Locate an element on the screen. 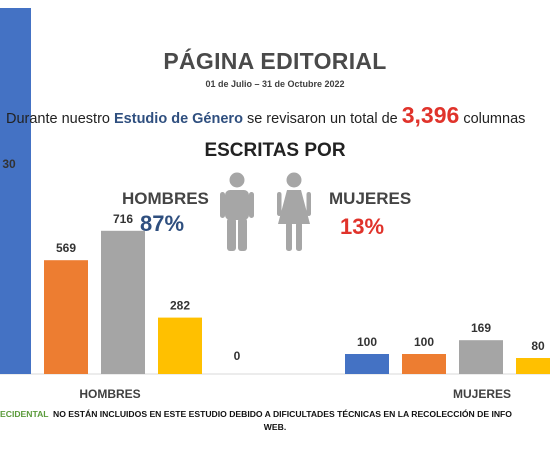 The width and height of the screenshot is (550, 450). intro-text-2: se revisaron un total de is located at coordinates (322, 119).